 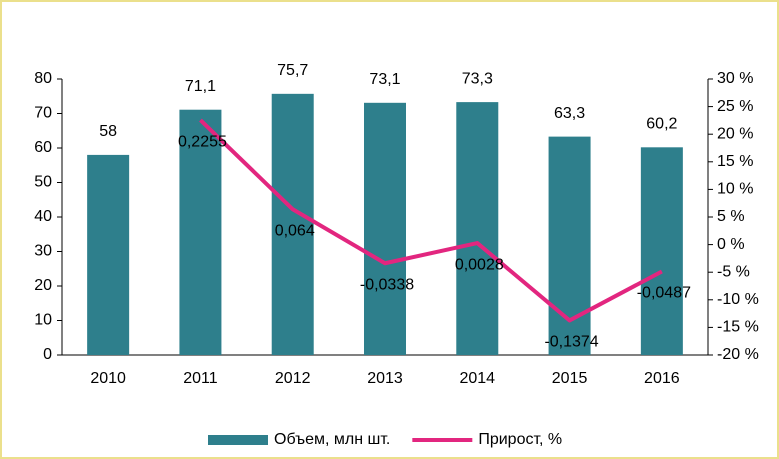 I want to click on bar-value-label: 60,2, so click(x=661, y=124).